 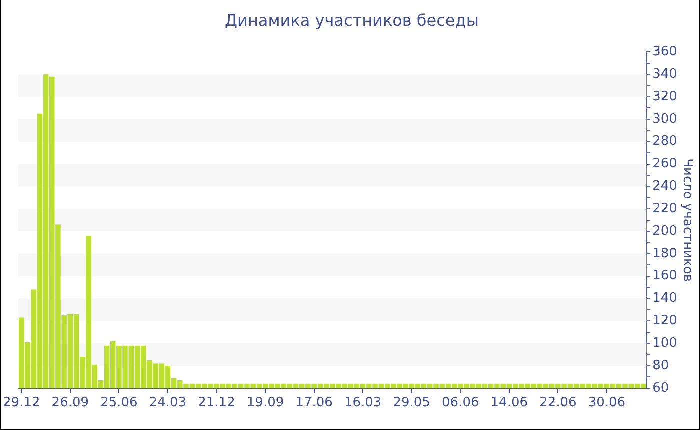 What do you see at coordinates (665, 208) in the screenshot?
I see `y-tick-label: 220` at bounding box center [665, 208].